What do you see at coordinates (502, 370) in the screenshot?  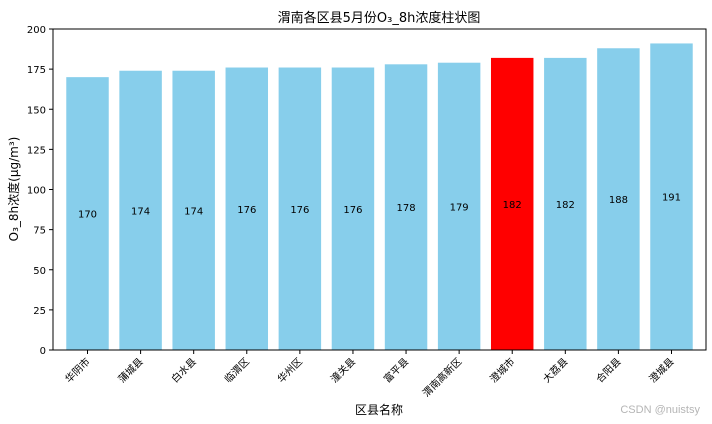 I see `x-tick-label: 澄城市` at bounding box center [502, 370].